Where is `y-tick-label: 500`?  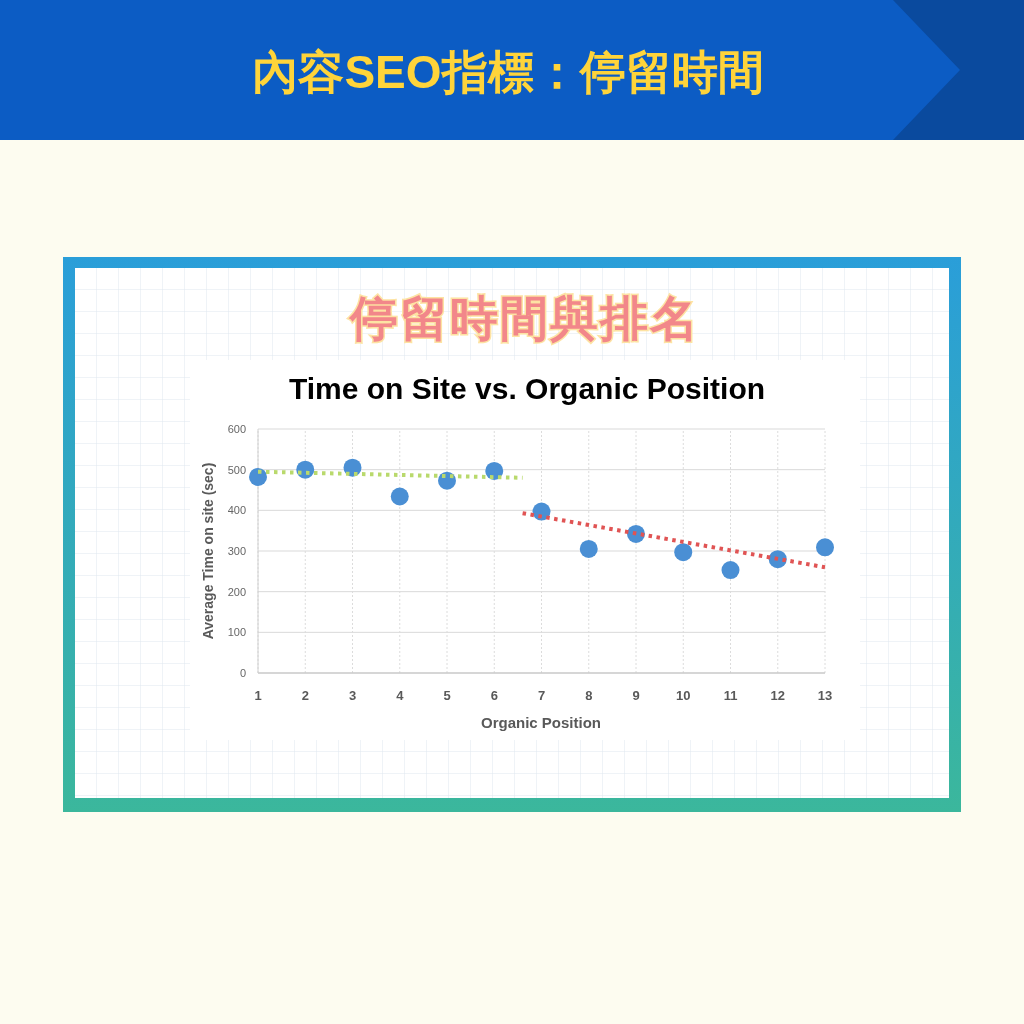 y-tick-label: 500 is located at coordinates (236, 469).